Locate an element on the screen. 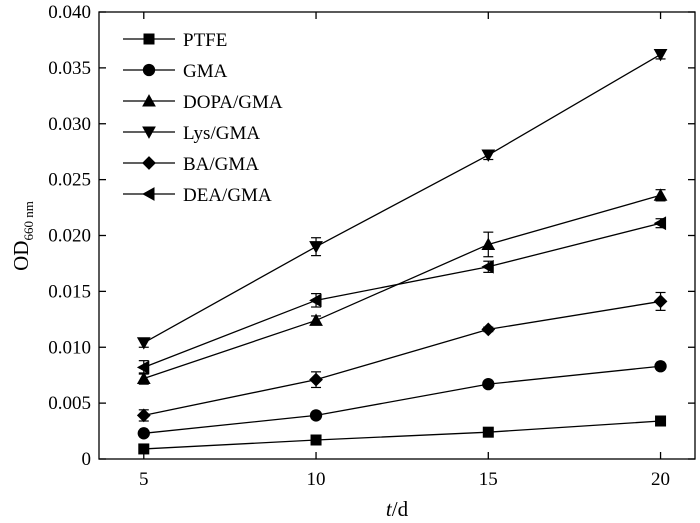 The width and height of the screenshot is (700, 523). y-axis-title: OD660 nm is located at coordinates (22, 236).